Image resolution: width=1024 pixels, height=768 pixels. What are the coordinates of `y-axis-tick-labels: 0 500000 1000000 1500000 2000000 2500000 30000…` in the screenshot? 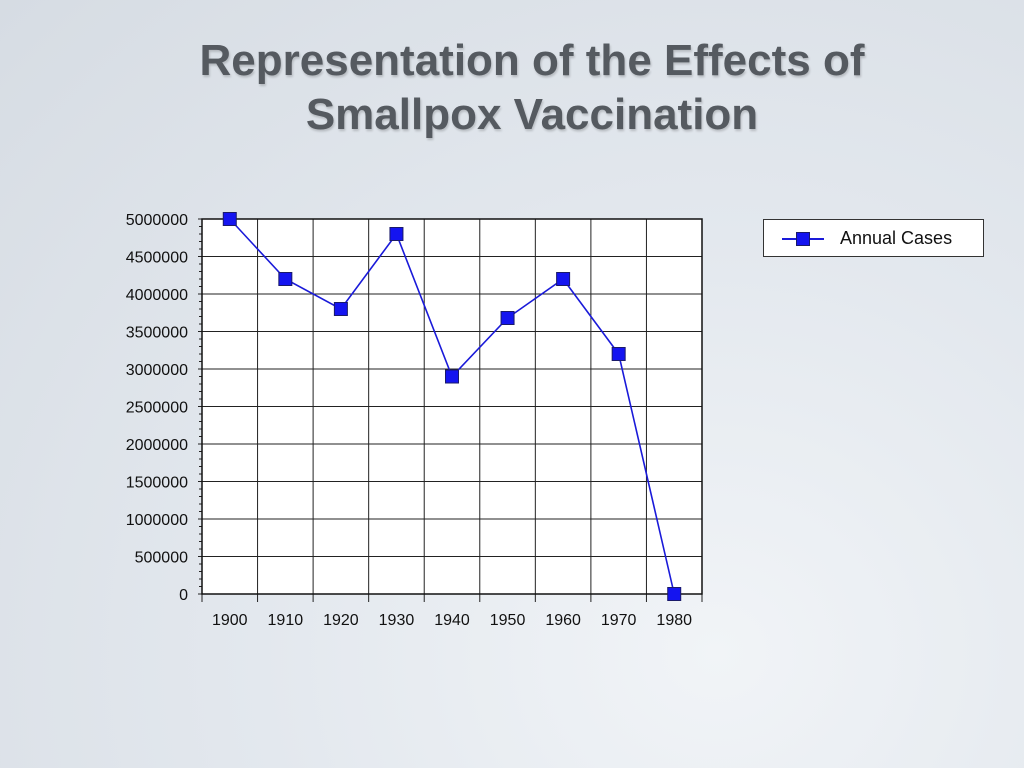 It's located at (157, 408).